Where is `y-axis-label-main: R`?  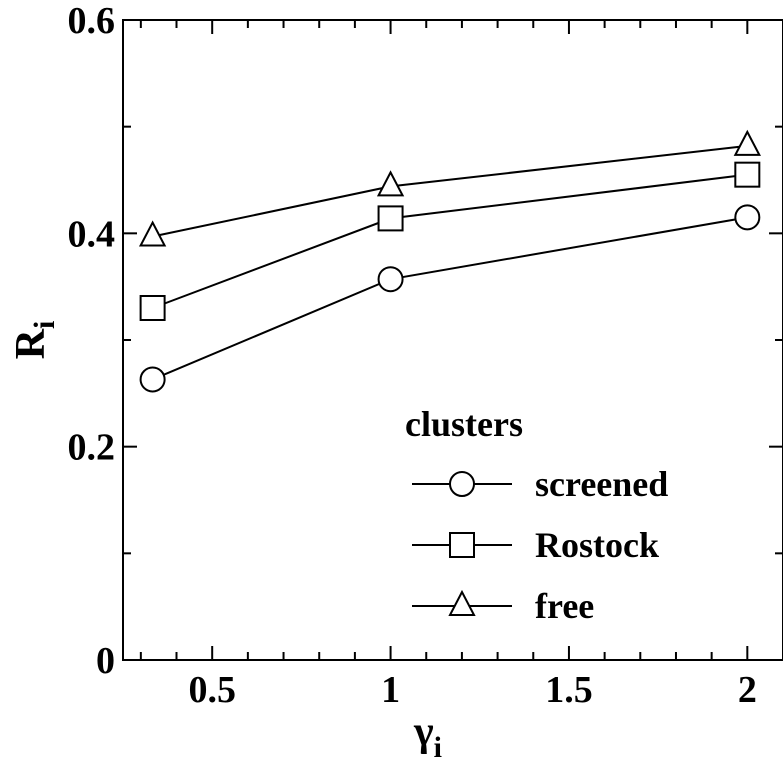
y-axis-label-main: R is located at coordinates (31, 343).